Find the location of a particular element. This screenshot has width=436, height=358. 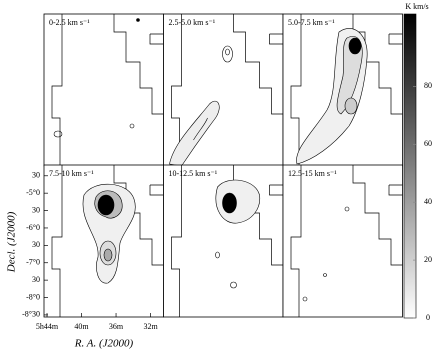

colorbar-tick-label: 0 is located at coordinates (428, 317).